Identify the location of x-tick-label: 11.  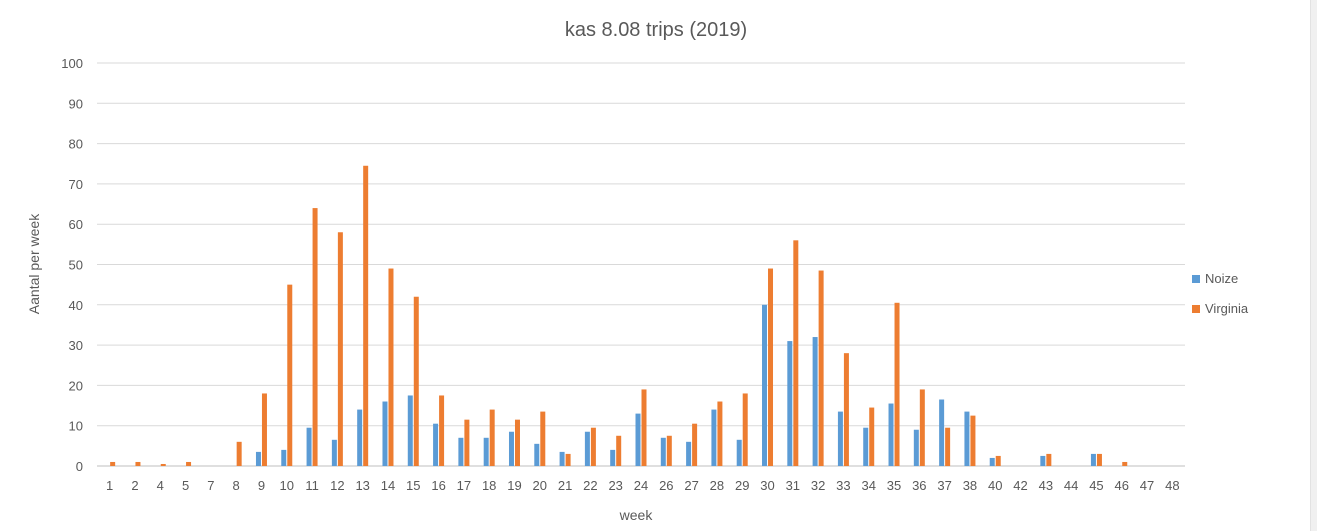
(312, 485).